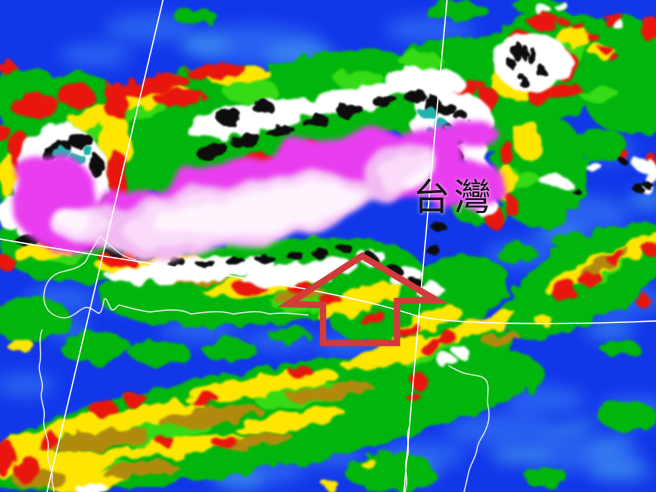 This screenshot has width=656, height=492. I want to click on china-coastline, so click(176, 277).